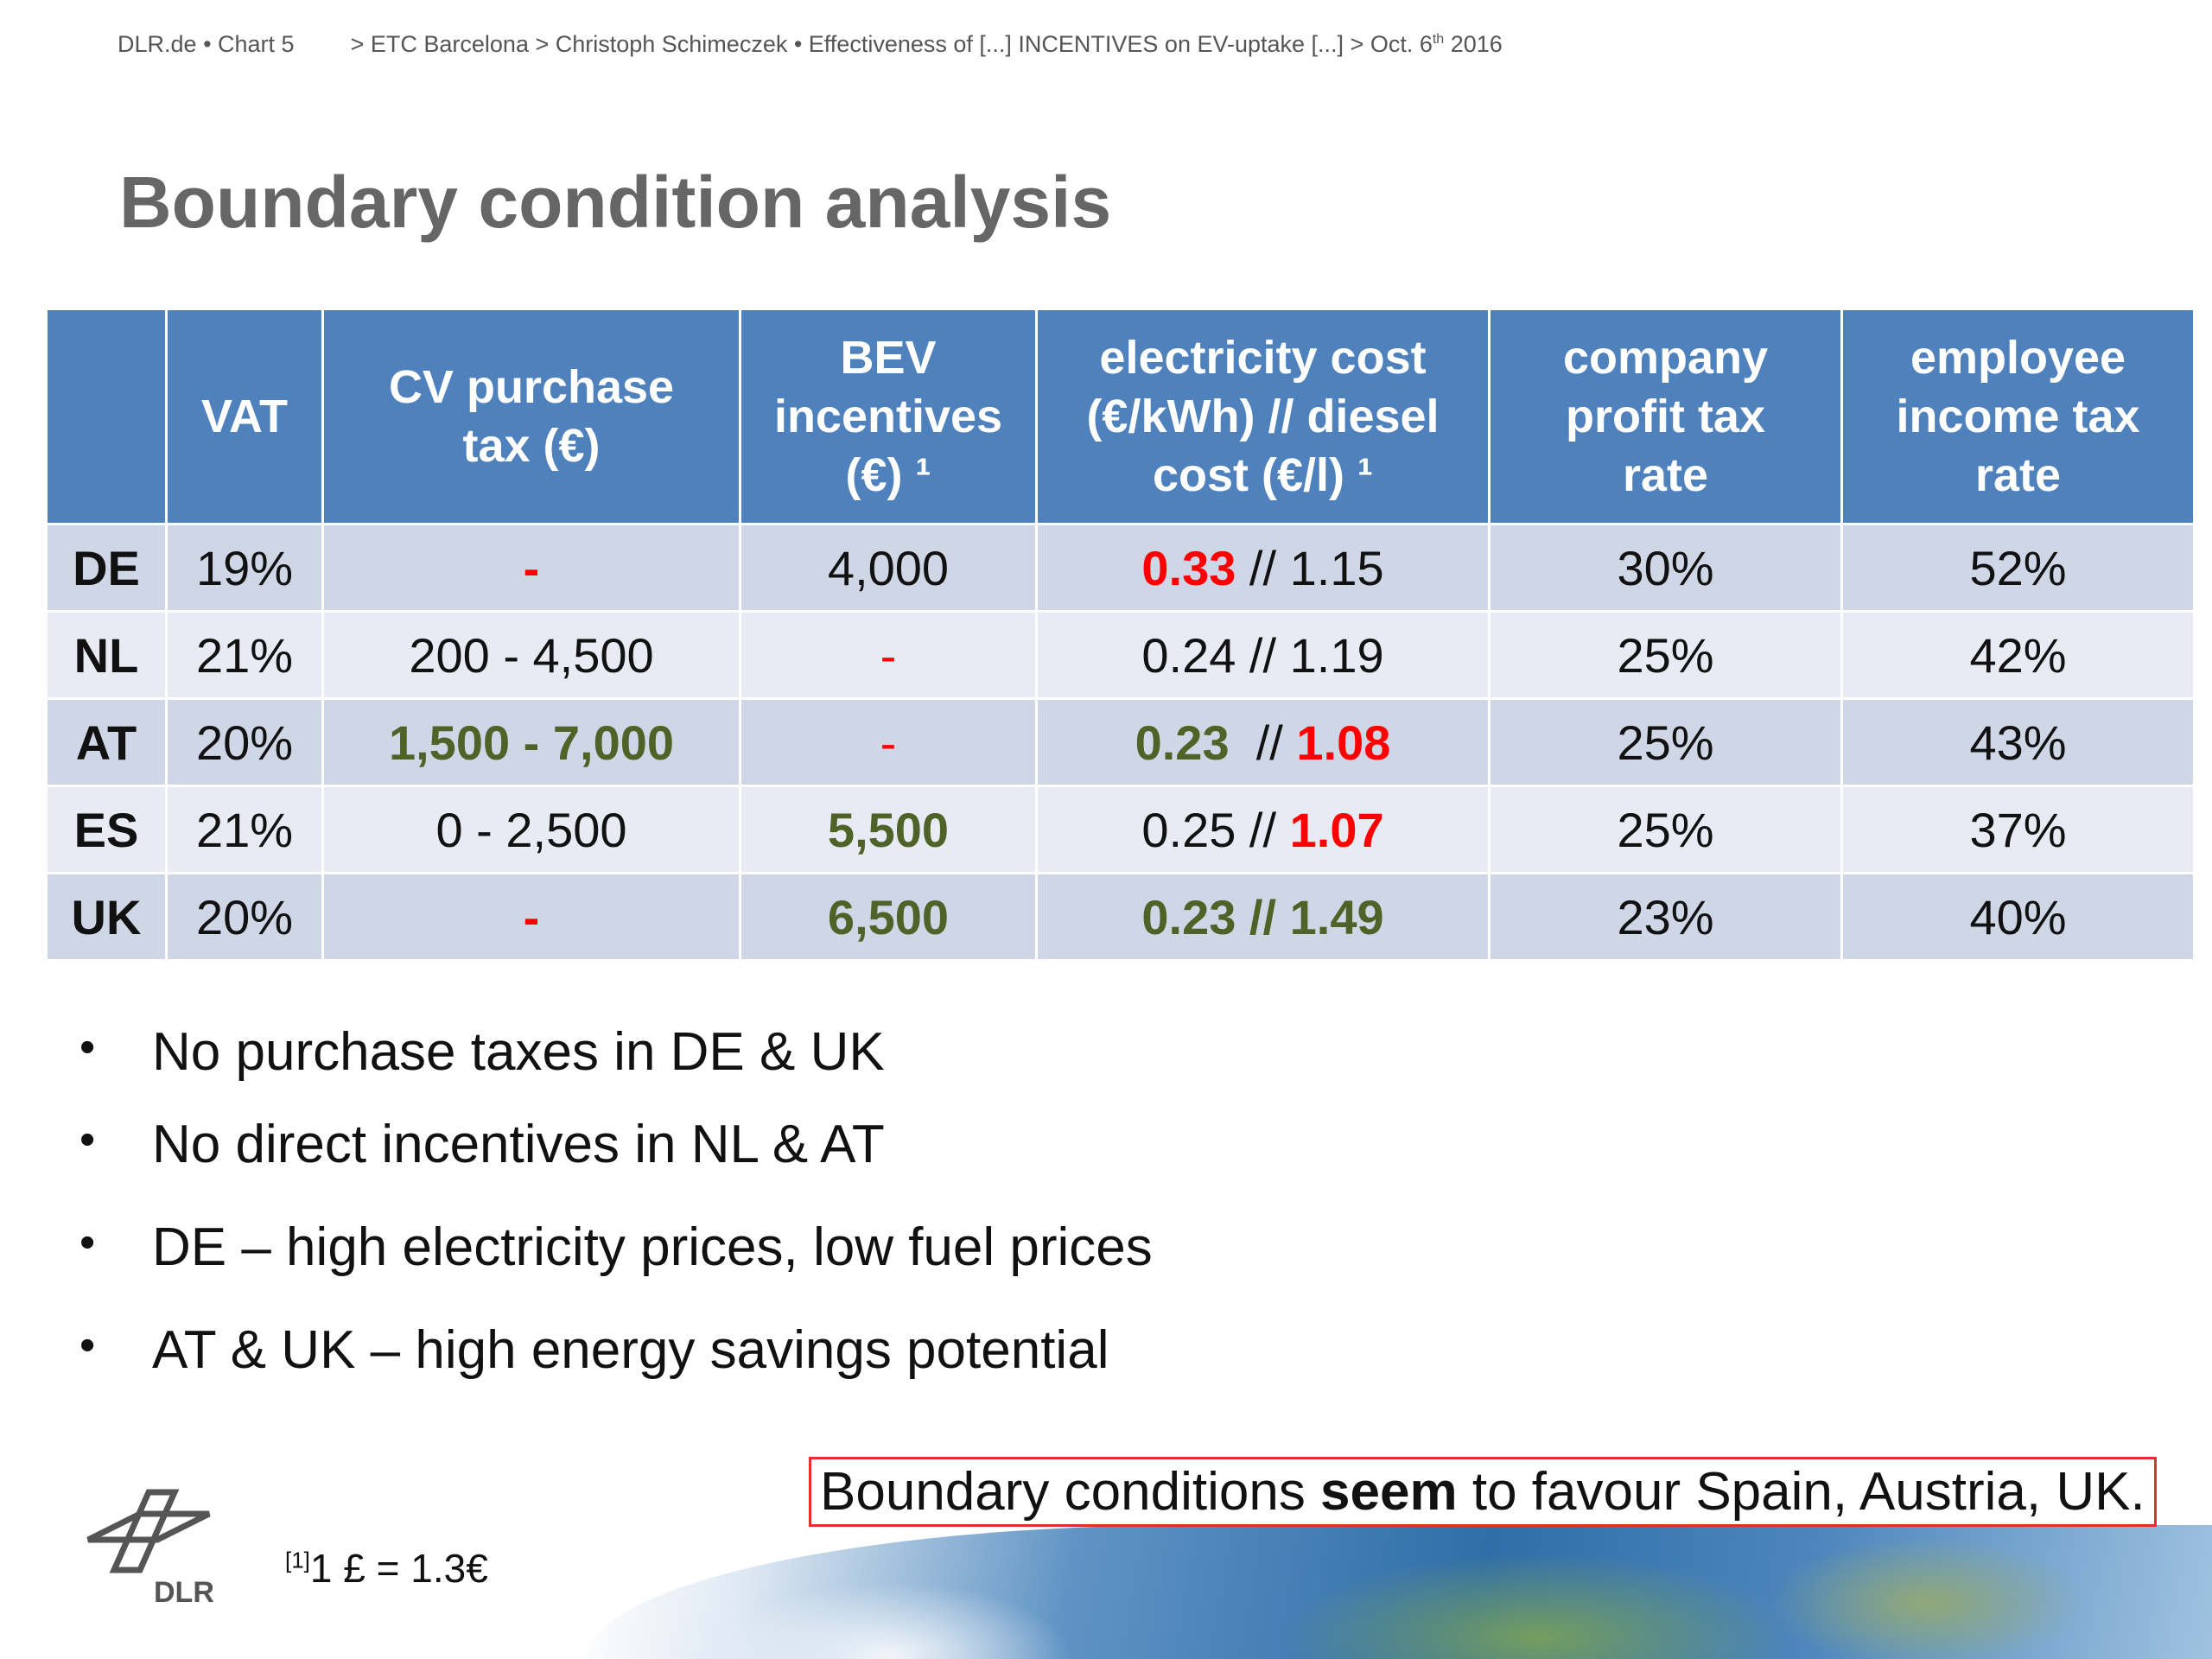  I want to click on col-header-profit-tax: company profit tax rate, so click(1665, 416).